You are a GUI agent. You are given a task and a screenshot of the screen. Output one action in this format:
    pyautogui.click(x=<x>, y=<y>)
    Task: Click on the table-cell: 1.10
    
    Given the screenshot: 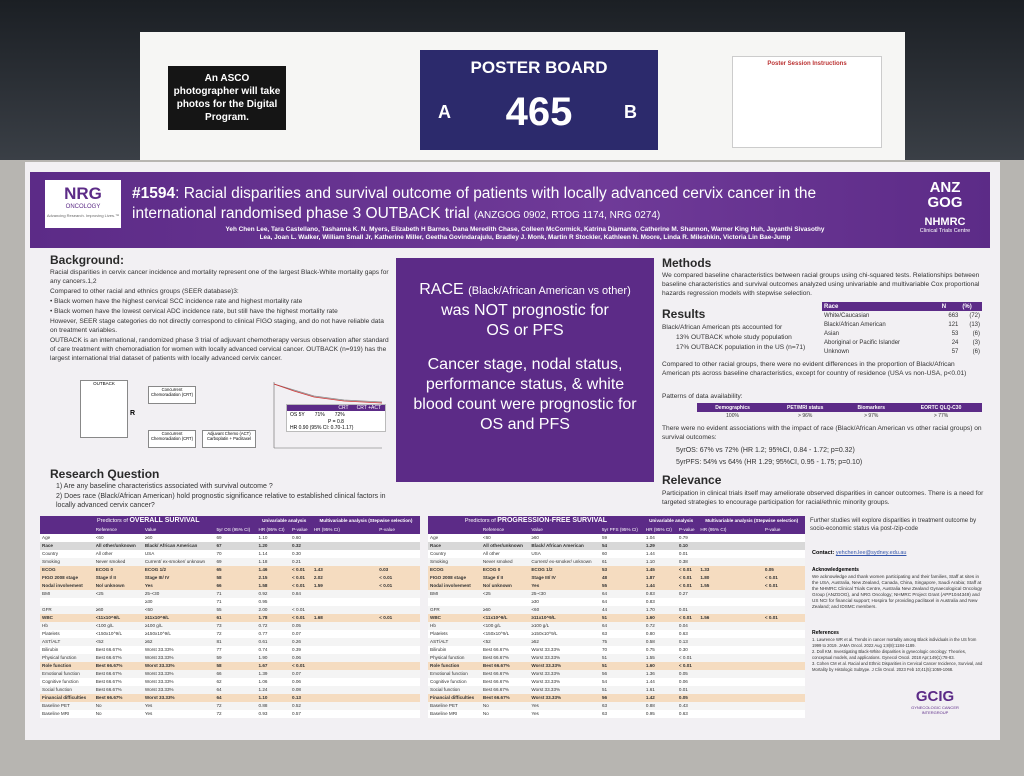 What is the action you would take?
    pyautogui.click(x=650, y=561)
    